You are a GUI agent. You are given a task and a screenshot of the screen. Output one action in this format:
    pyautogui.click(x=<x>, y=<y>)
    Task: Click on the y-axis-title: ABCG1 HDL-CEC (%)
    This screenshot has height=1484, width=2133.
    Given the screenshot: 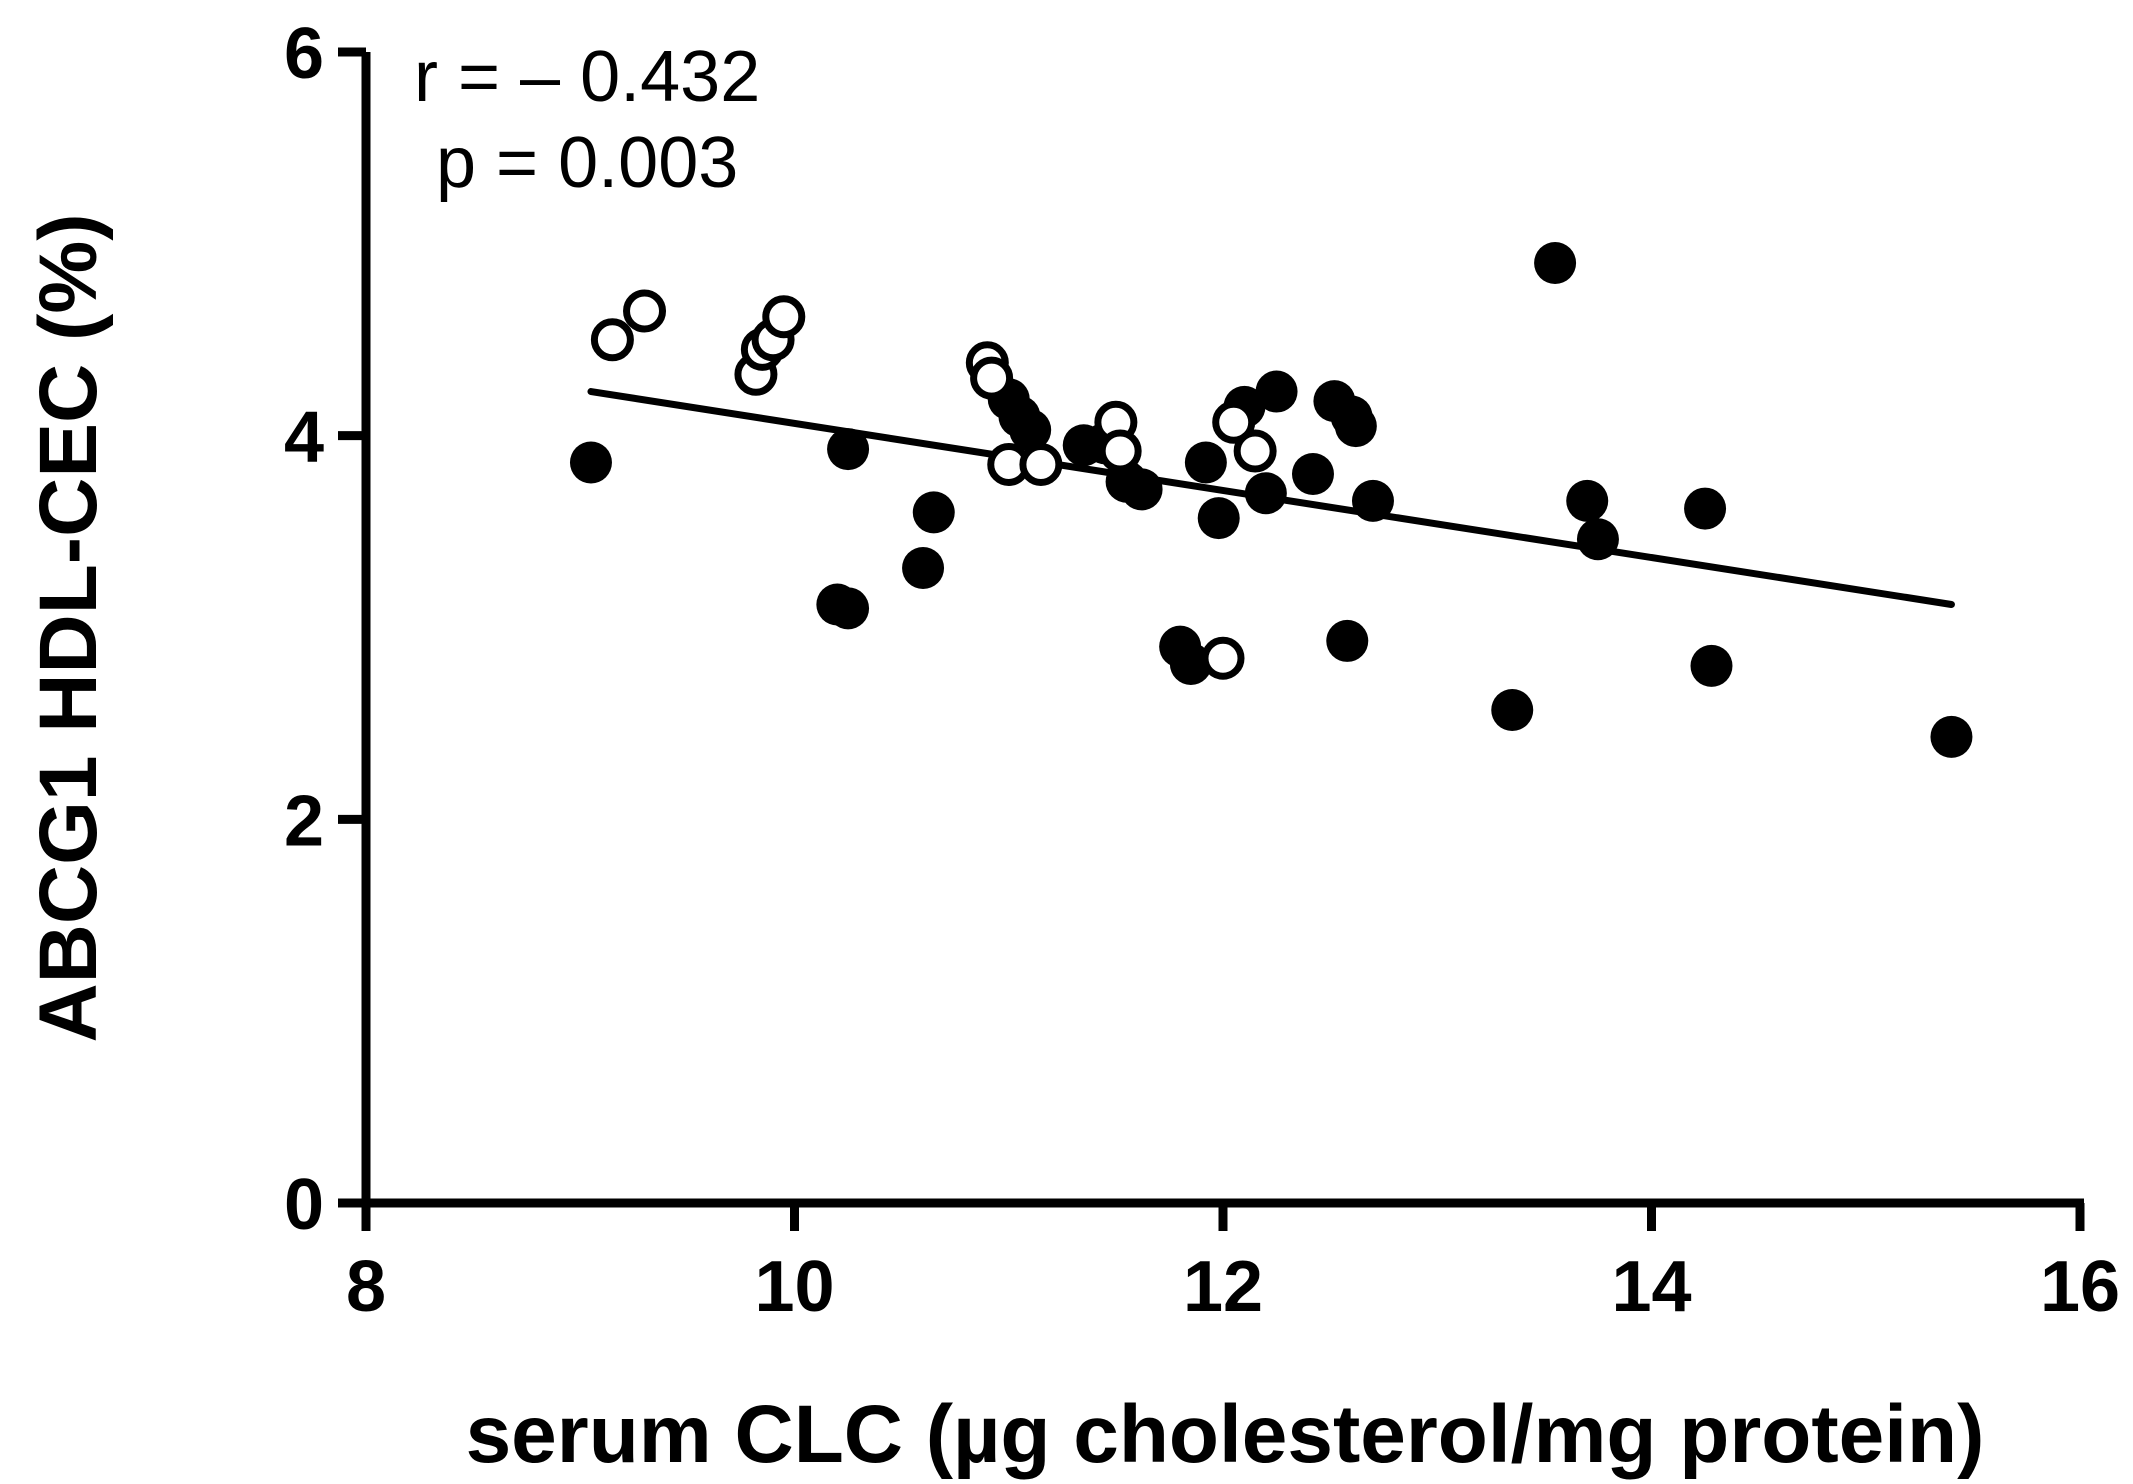 What is the action you would take?
    pyautogui.click(x=68, y=627)
    